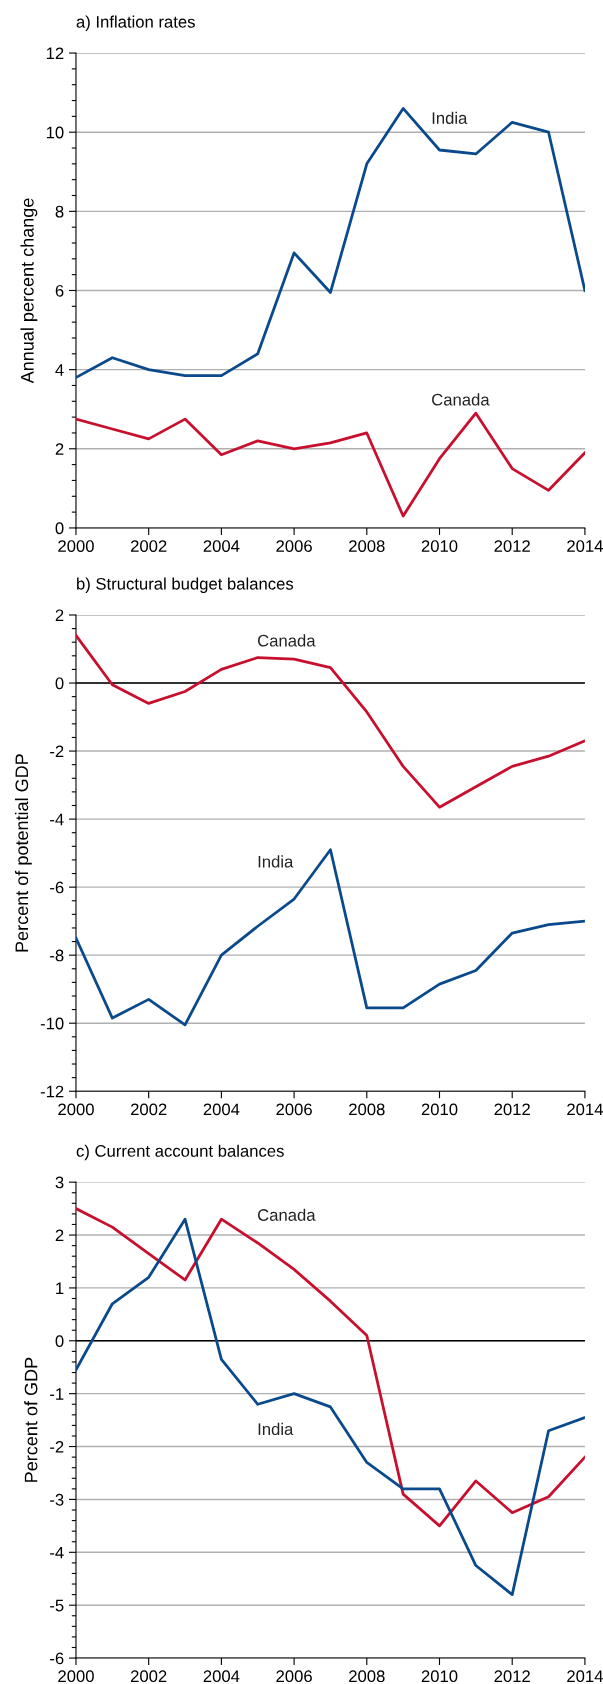  What do you see at coordinates (59, 370) in the screenshot?
I see `y-tick-label: 4` at bounding box center [59, 370].